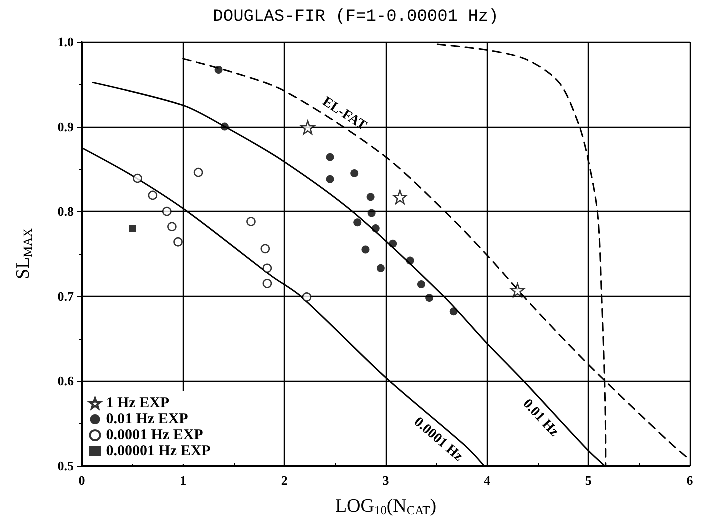  What do you see at coordinates (24, 254) in the screenshot?
I see `y-axis-title: SLMAX` at bounding box center [24, 254].